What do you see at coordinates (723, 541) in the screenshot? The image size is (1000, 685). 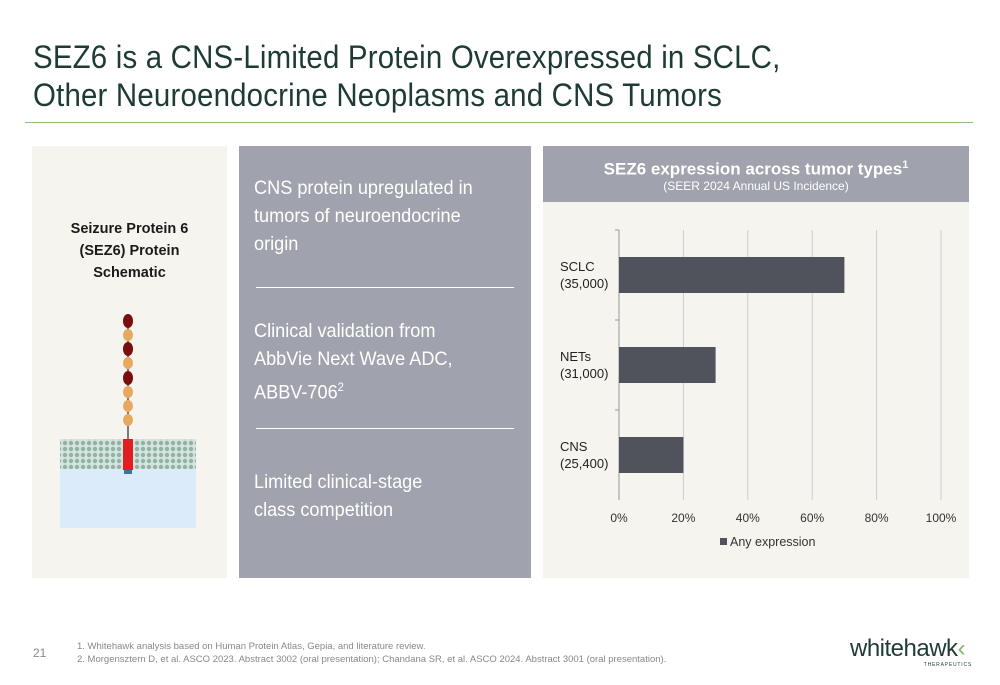 I see `legend-swatch` at bounding box center [723, 541].